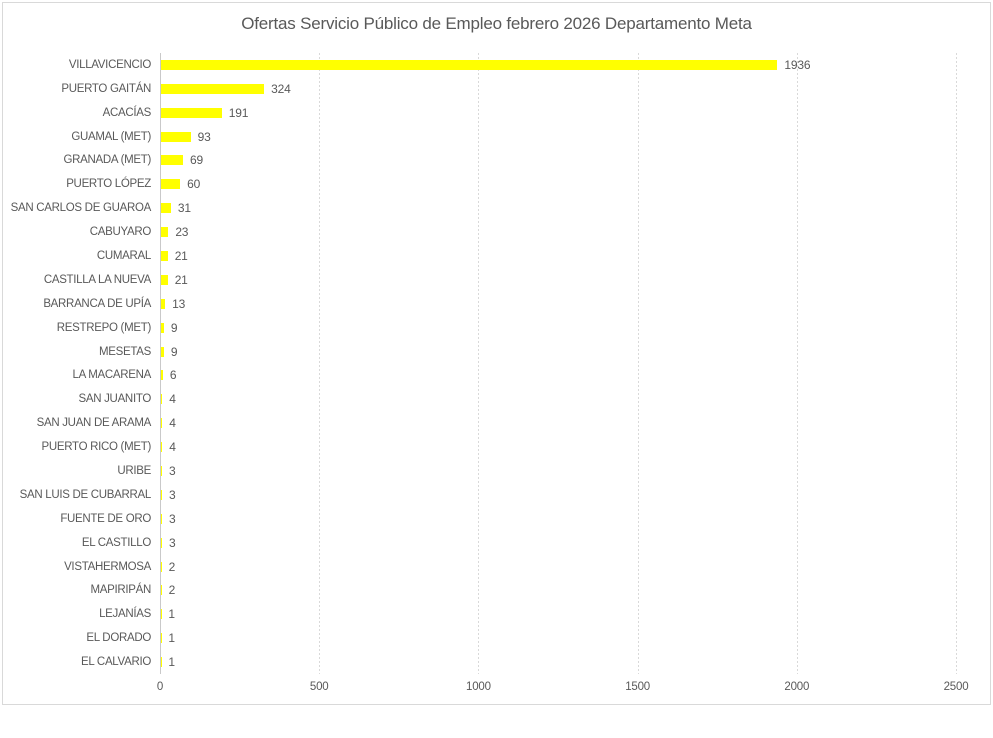  Describe the element at coordinates (116, 542) in the screenshot. I see `category-label: EL CASTILLO` at that location.